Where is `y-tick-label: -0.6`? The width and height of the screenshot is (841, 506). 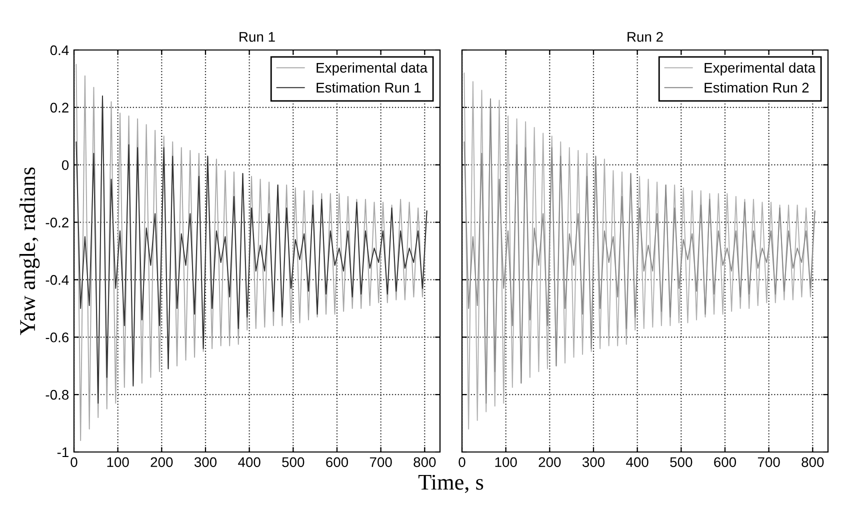 y-tick-label: -0.6 is located at coordinates (57, 337).